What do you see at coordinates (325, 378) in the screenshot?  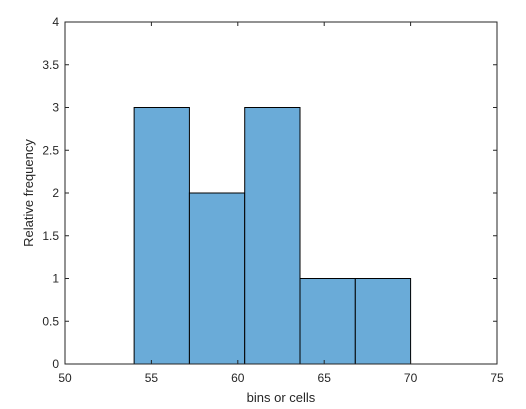 I see `x-tick-label: 65` at bounding box center [325, 378].